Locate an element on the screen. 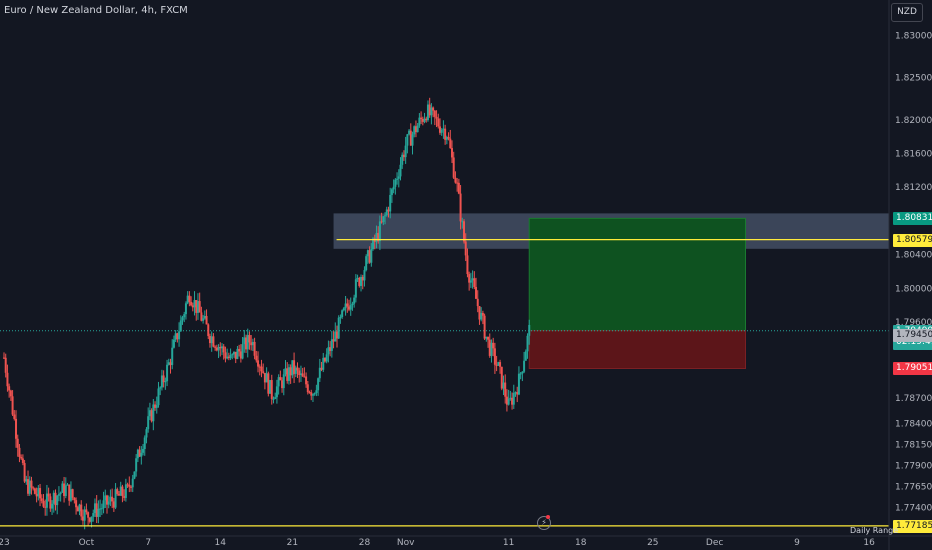  time-tick-label: Nov is located at coordinates (406, 543).